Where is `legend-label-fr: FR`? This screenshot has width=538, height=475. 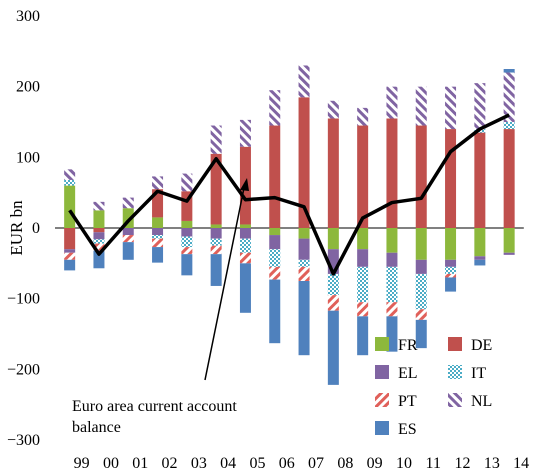
legend-label-fr: FR is located at coordinates (408, 345).